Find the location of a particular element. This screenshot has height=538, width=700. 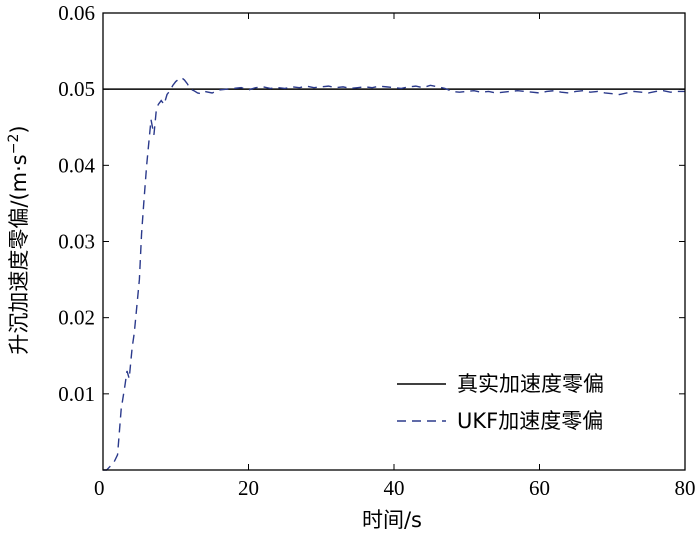

y-tick-label: 0.04 is located at coordinates (76, 165).